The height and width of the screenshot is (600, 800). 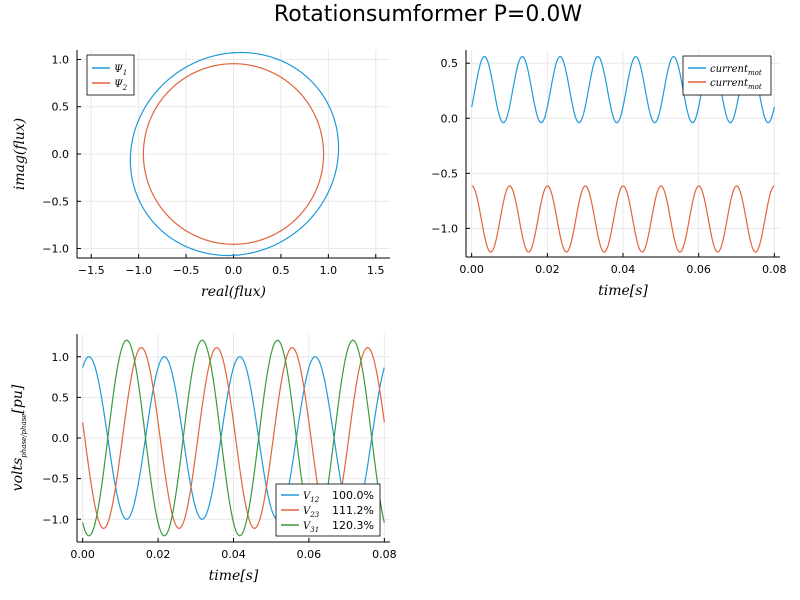 What do you see at coordinates (18, 398) in the screenshot?
I see `y-axis-label-suffix: [pu]` at bounding box center [18, 398].